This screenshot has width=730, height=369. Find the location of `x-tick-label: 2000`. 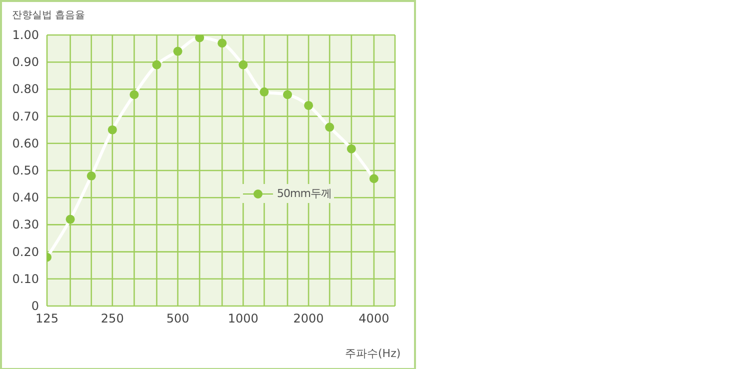

x-tick-label: 2000 is located at coordinates (308, 319).